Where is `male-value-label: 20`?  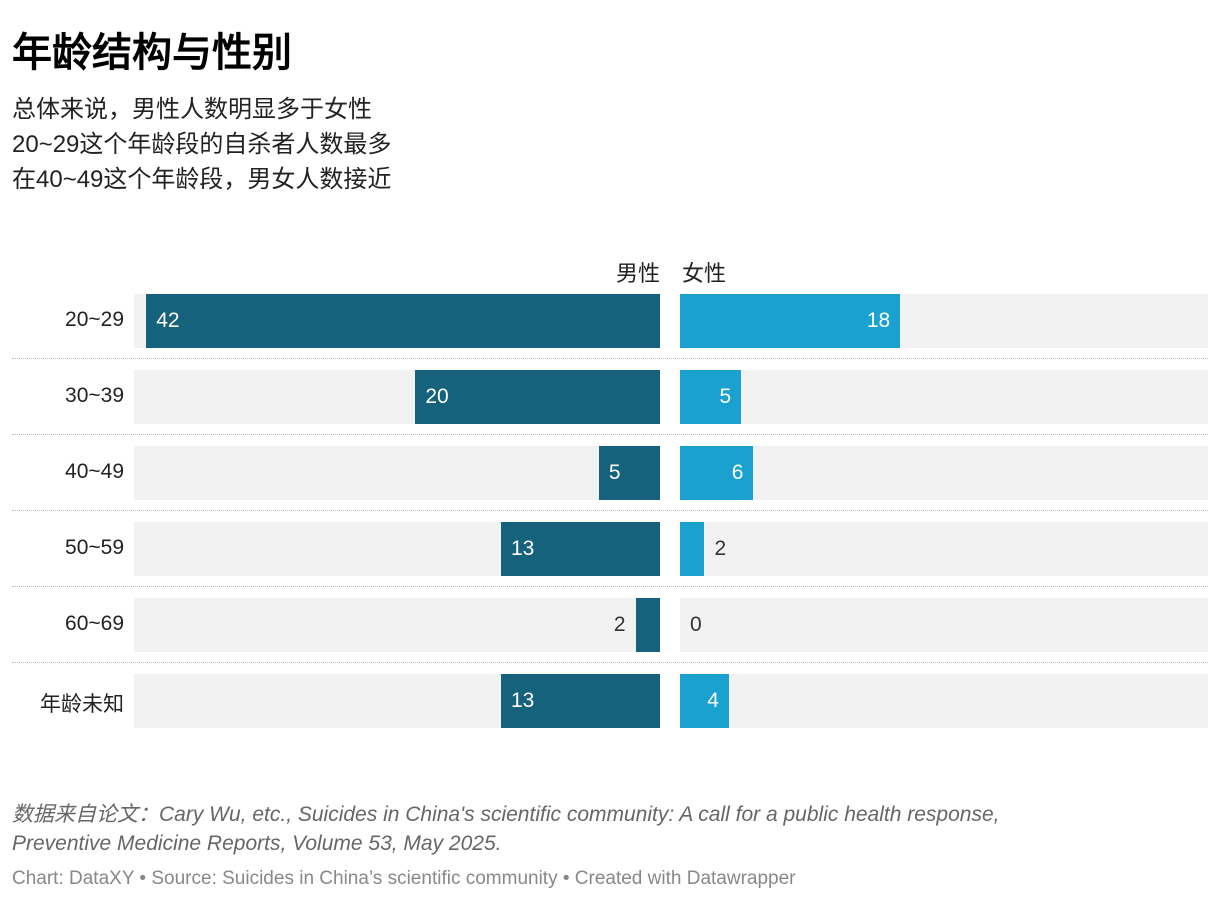
male-value-label: 20 is located at coordinates (437, 396).